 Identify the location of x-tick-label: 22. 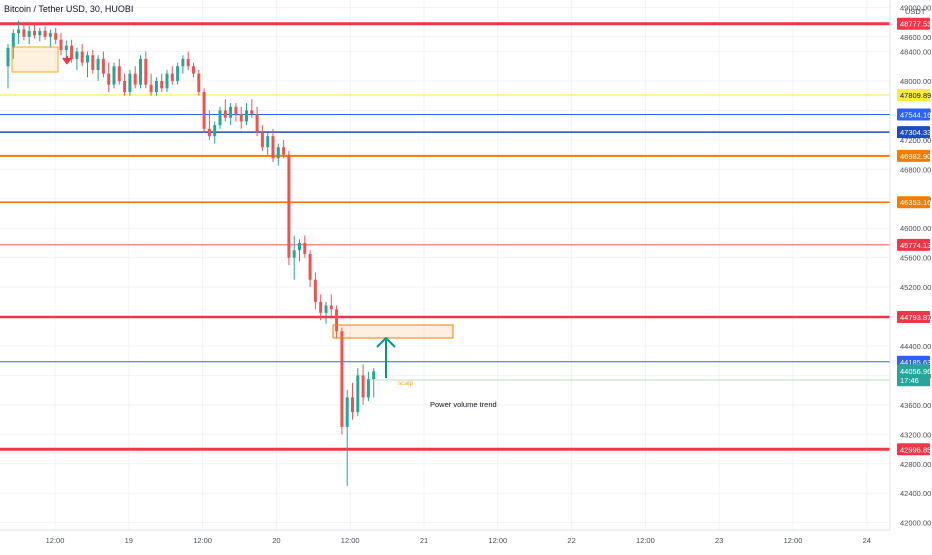
(571, 540).